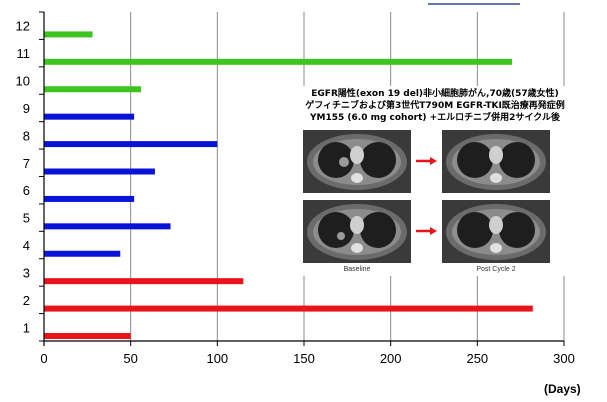  What do you see at coordinates (496, 161) in the screenshot?
I see `ct-scan-post-top` at bounding box center [496, 161].